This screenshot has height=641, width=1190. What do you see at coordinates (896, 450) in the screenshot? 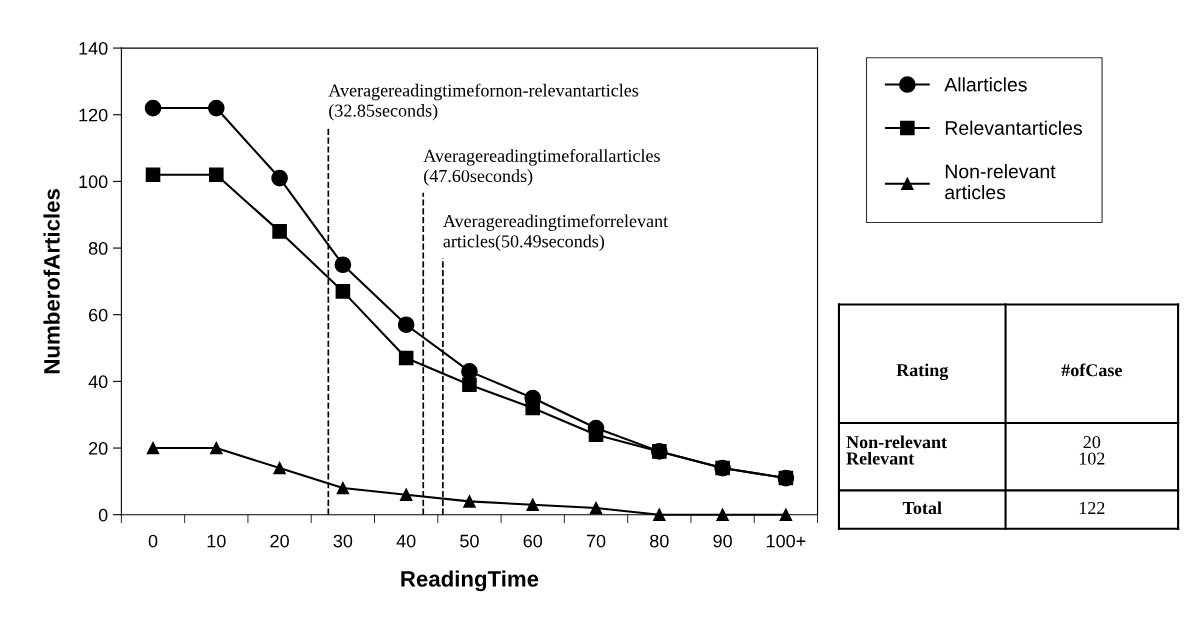
I see `text: Non-relevant Relevant` at bounding box center [896, 450].